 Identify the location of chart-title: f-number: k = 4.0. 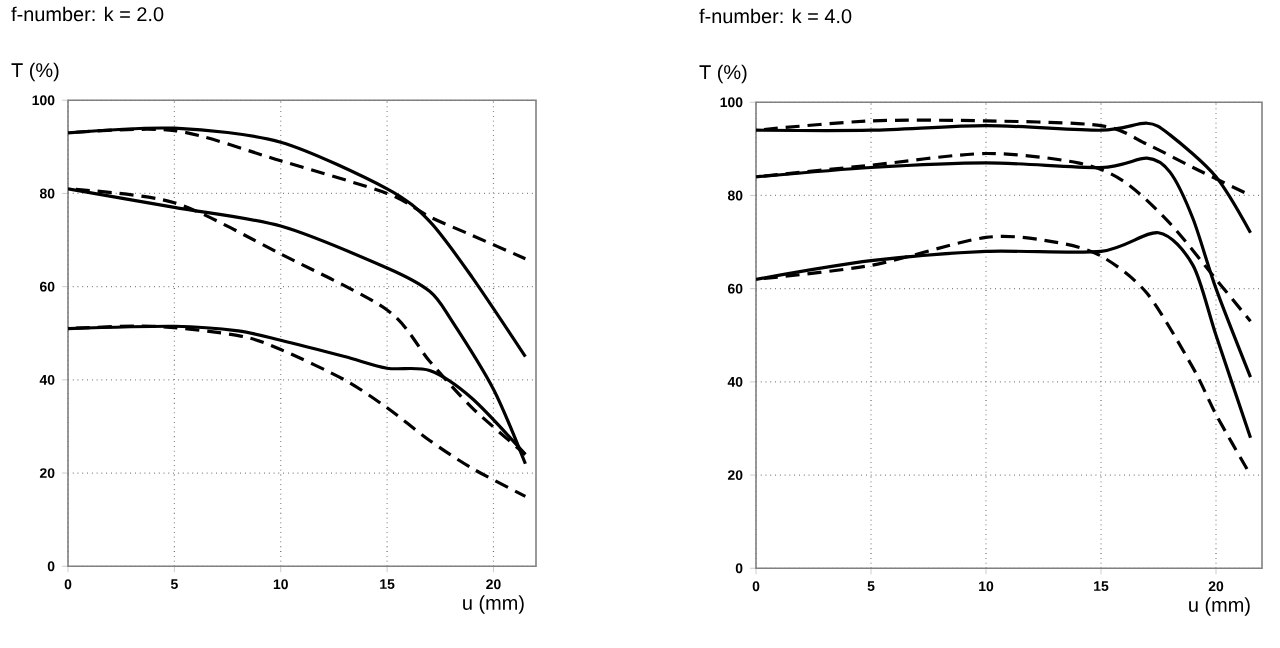
(775, 16).